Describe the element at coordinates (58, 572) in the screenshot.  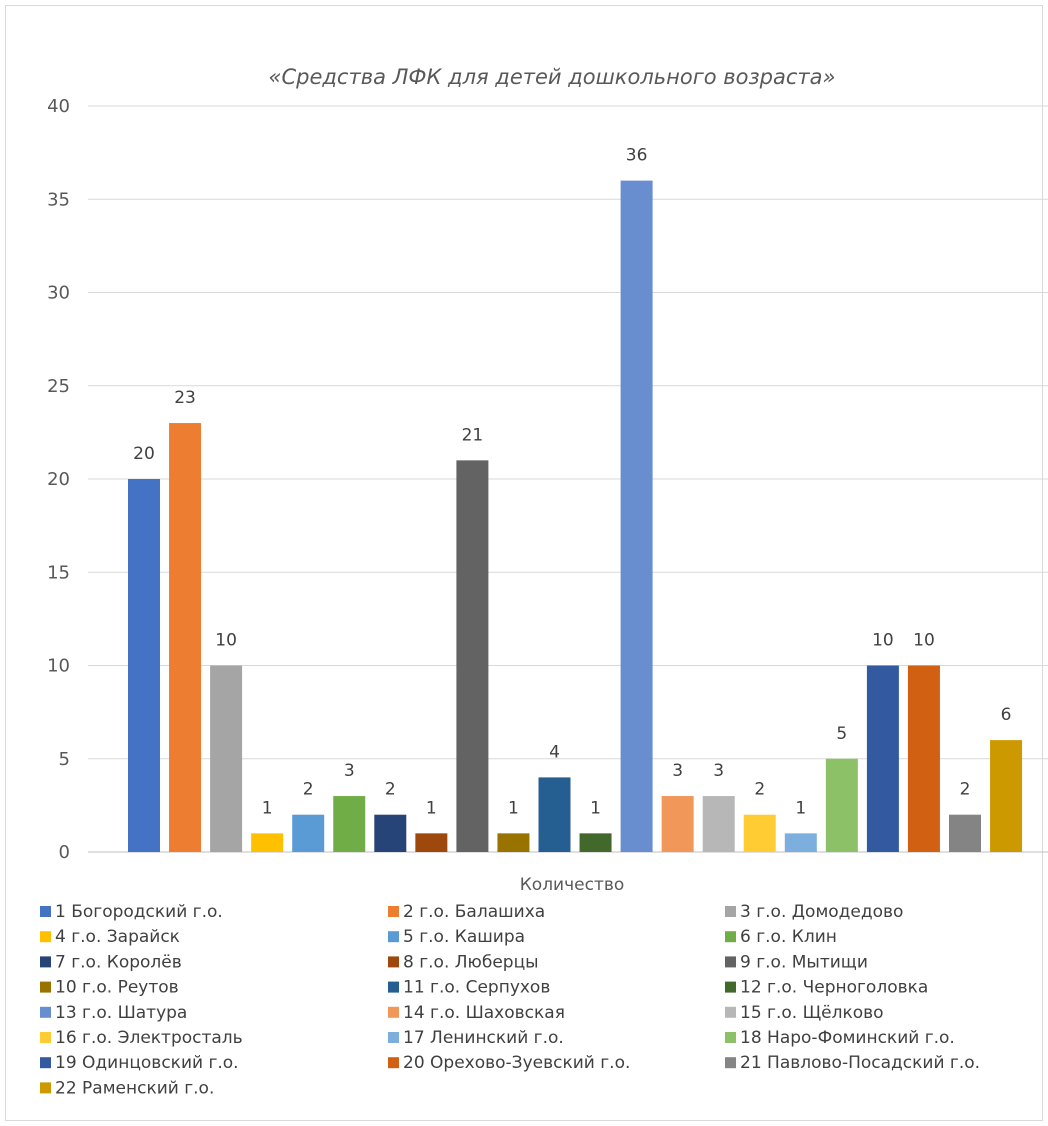
I see `y-tick-label: 15` at that location.